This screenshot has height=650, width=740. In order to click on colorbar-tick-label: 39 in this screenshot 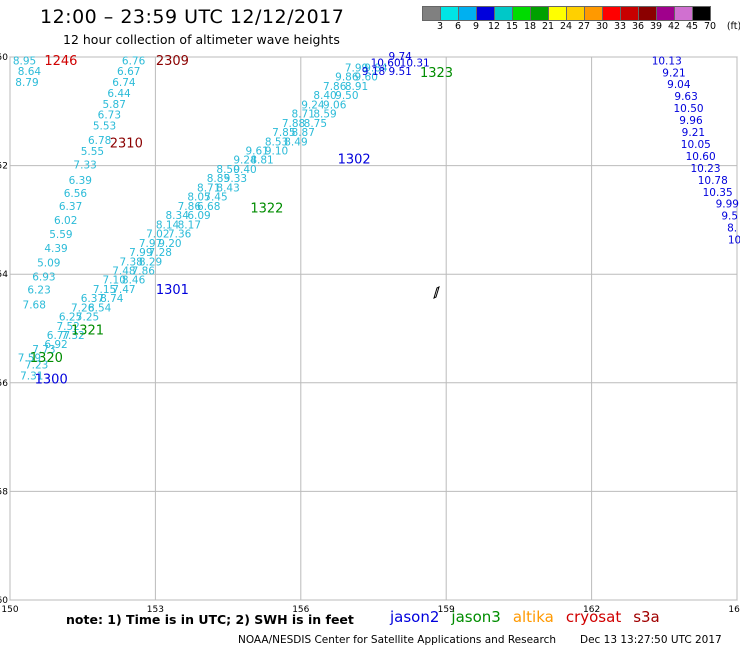, I will do `click(656, 26)`.